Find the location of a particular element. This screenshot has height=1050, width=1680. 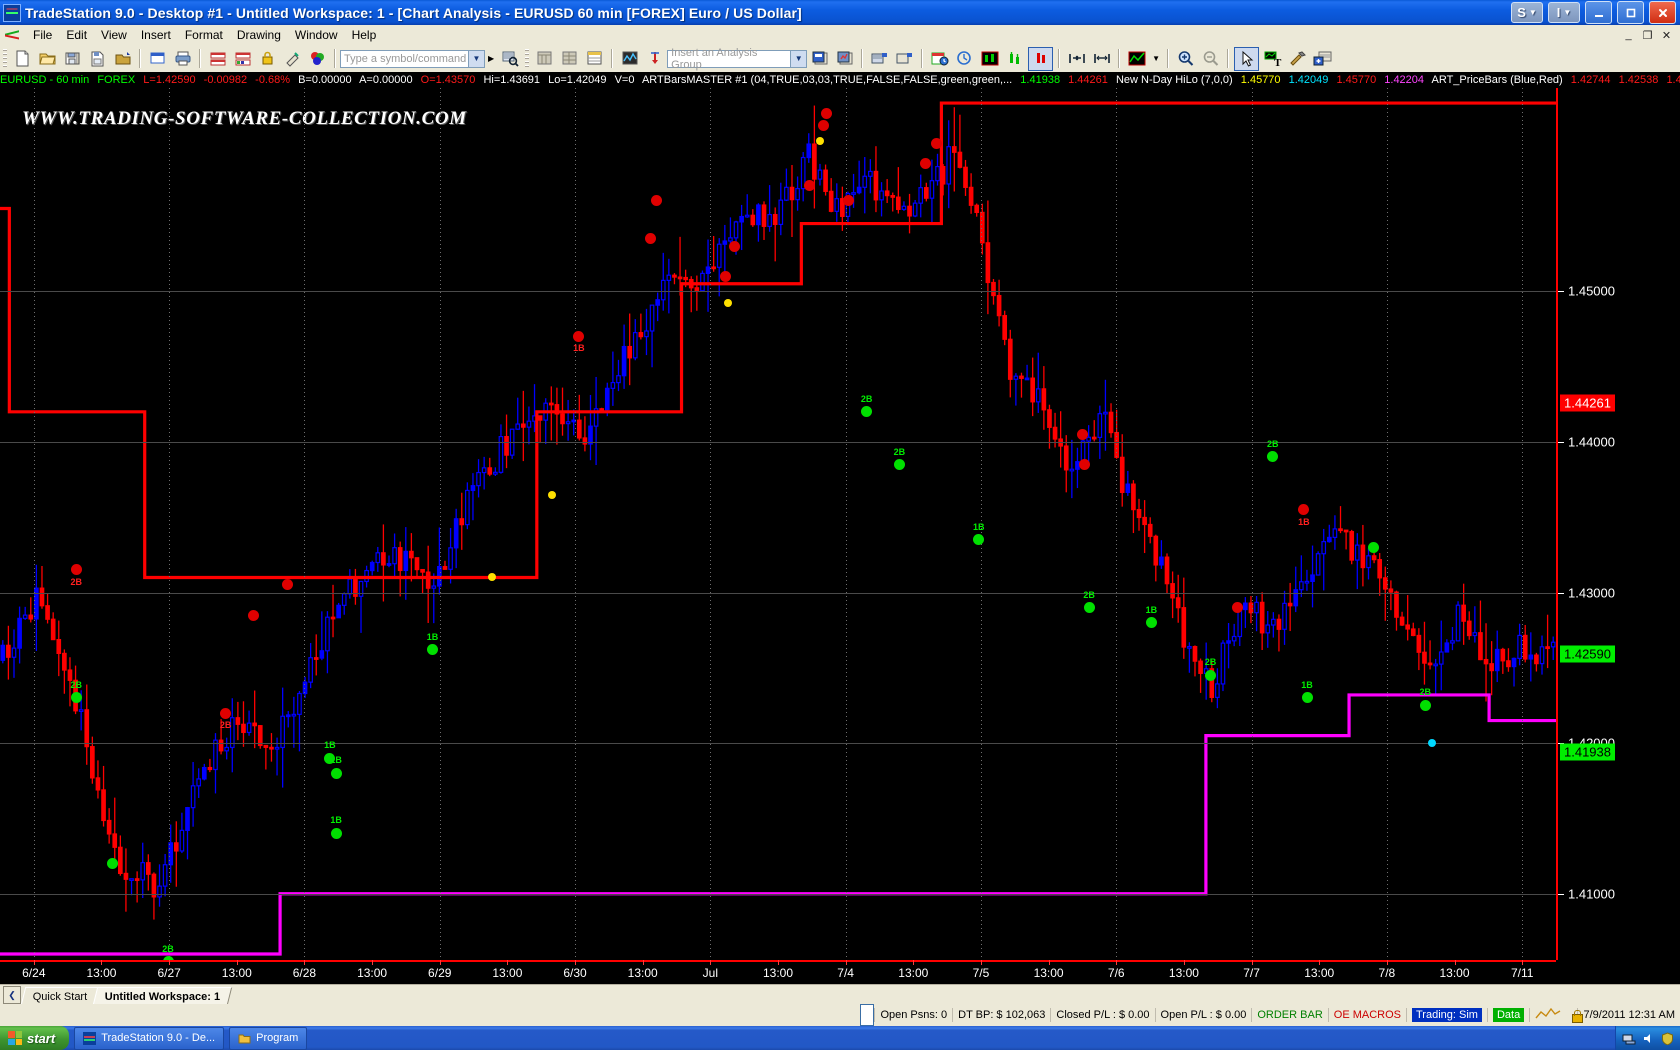

expand-bars-icon is located at coordinates (1101, 59).